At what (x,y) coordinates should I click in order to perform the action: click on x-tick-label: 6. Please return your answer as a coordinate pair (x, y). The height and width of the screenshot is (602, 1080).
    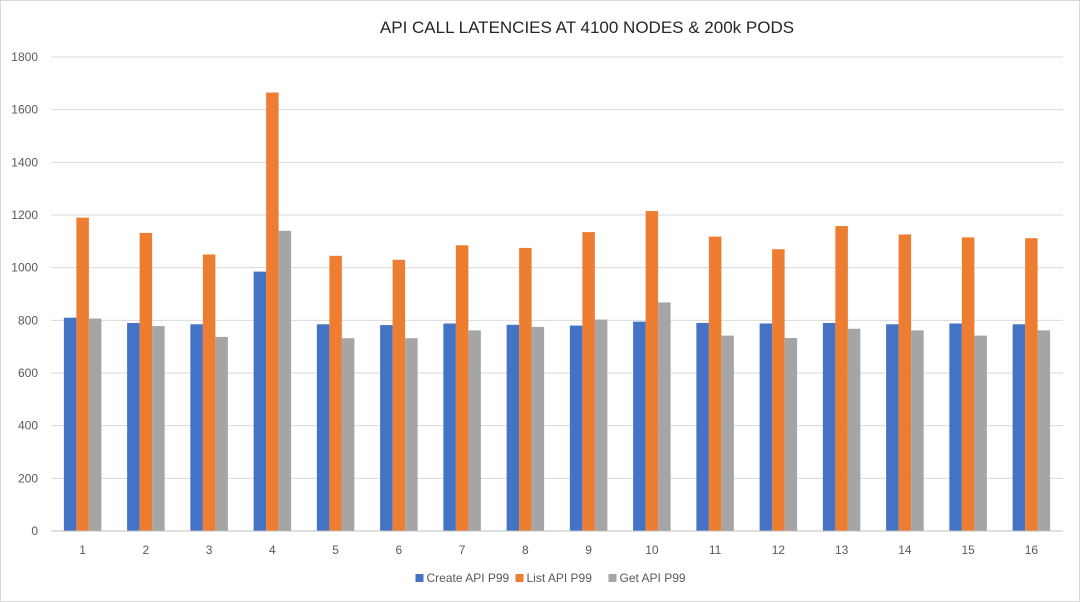
    Looking at the image, I should click on (399, 550).